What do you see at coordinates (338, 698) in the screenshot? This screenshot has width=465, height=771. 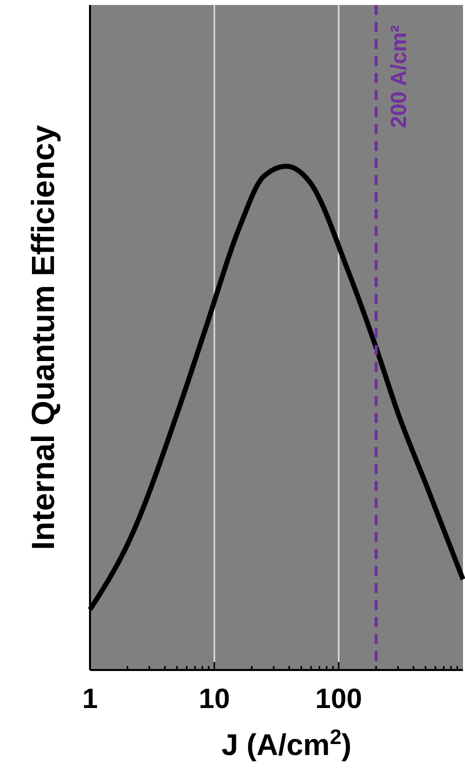 I see `x-tick-label: 100` at bounding box center [338, 698].